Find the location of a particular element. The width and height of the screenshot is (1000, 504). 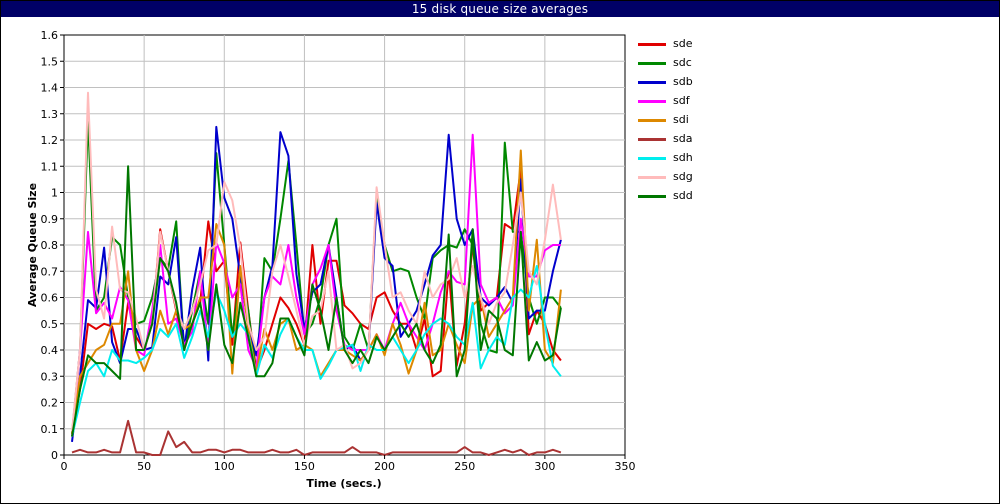

x-axis-ticks: 0 50 100 150 200 250 300 350 is located at coordinates (348, 464).